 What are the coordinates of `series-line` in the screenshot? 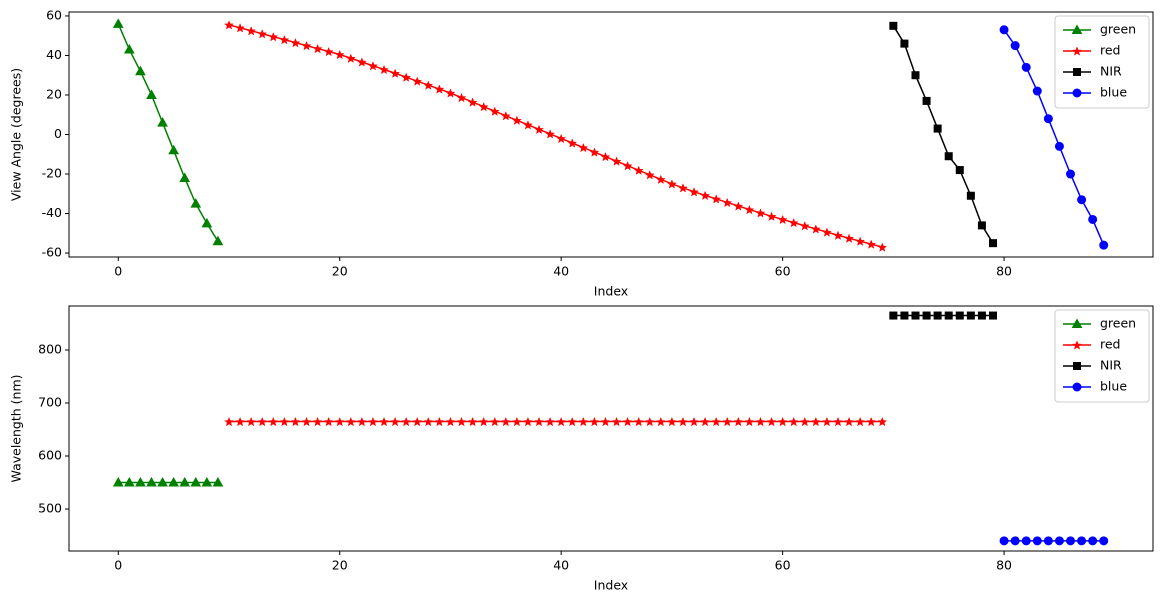 It's located at (168, 132).